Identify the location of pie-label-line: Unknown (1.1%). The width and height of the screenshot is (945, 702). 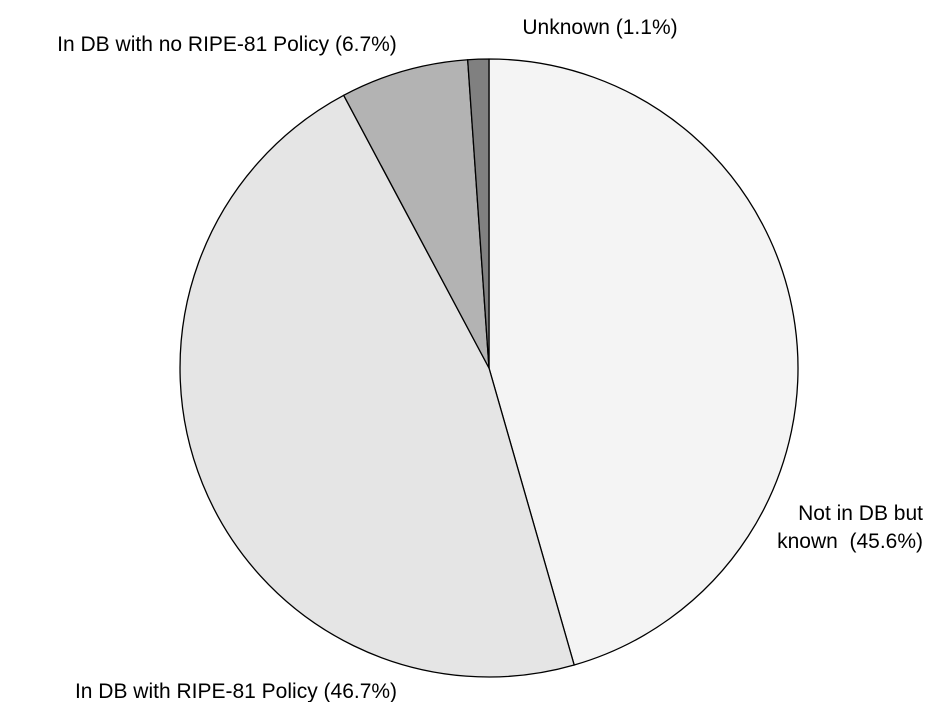
(599, 27).